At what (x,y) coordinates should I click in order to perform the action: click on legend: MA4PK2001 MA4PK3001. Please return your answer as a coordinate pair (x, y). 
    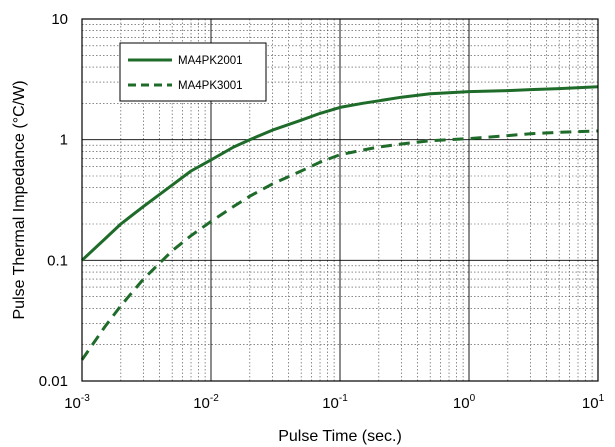
    Looking at the image, I should click on (193, 72).